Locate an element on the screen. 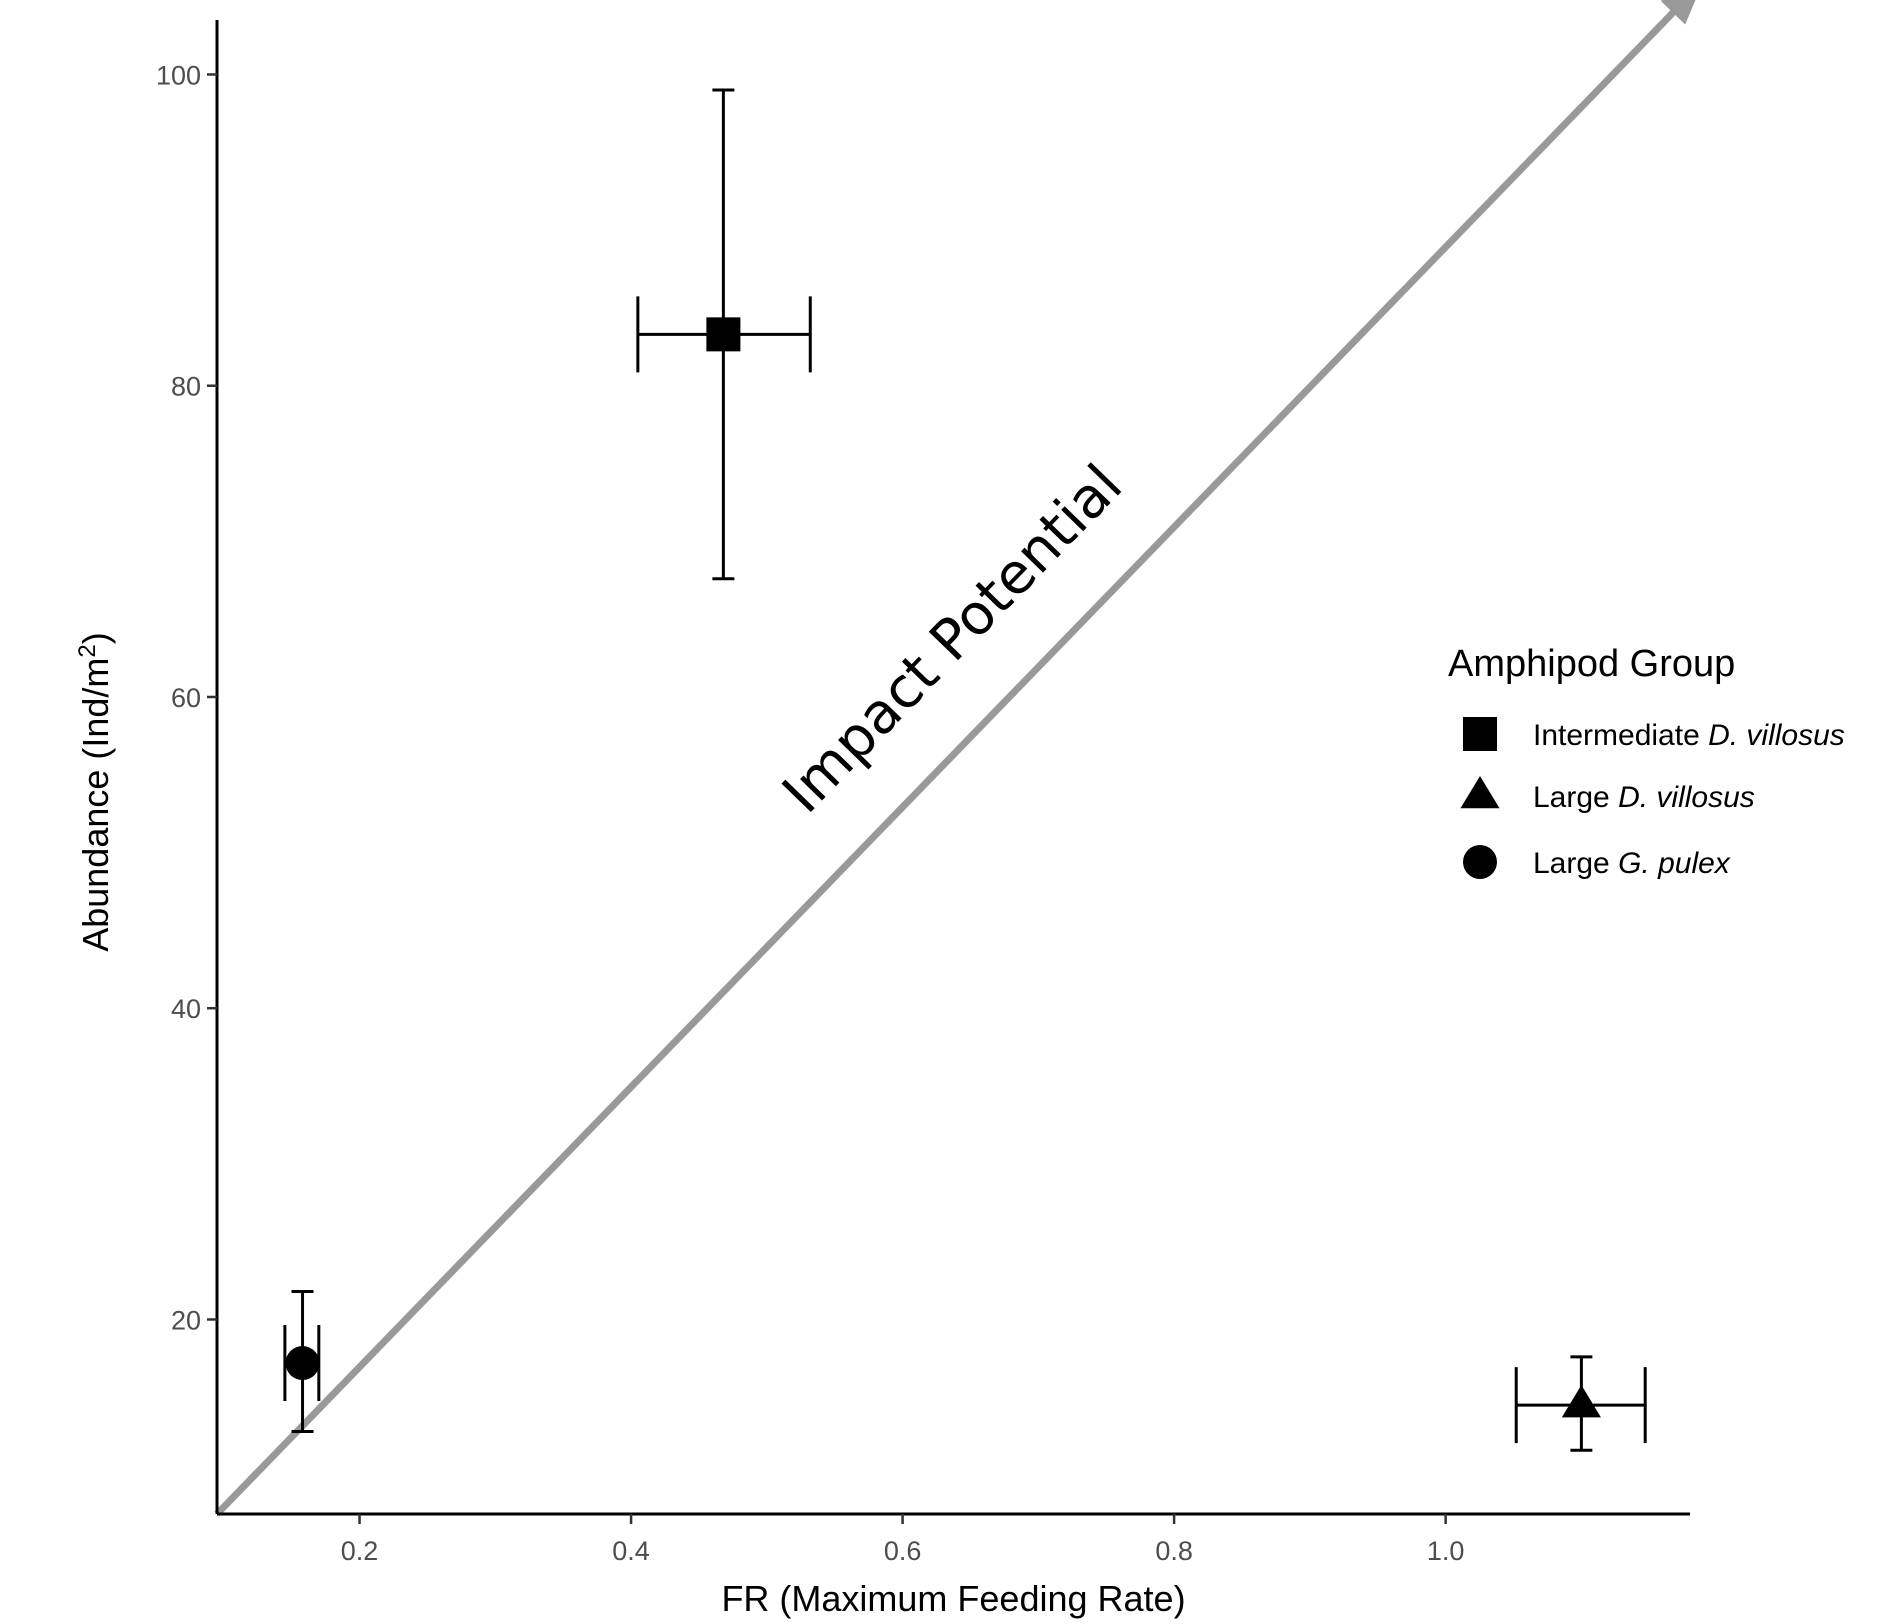 This screenshot has width=1898, height=1624. y-tick-label: 40 is located at coordinates (186, 1009).